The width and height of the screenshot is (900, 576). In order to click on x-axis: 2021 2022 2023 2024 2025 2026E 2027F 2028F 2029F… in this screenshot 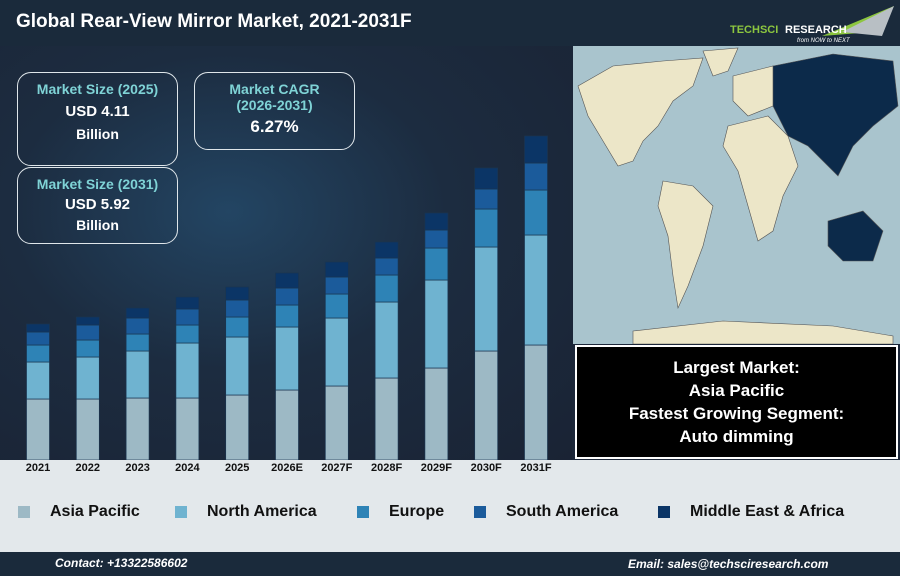, I will do `click(450, 469)`.